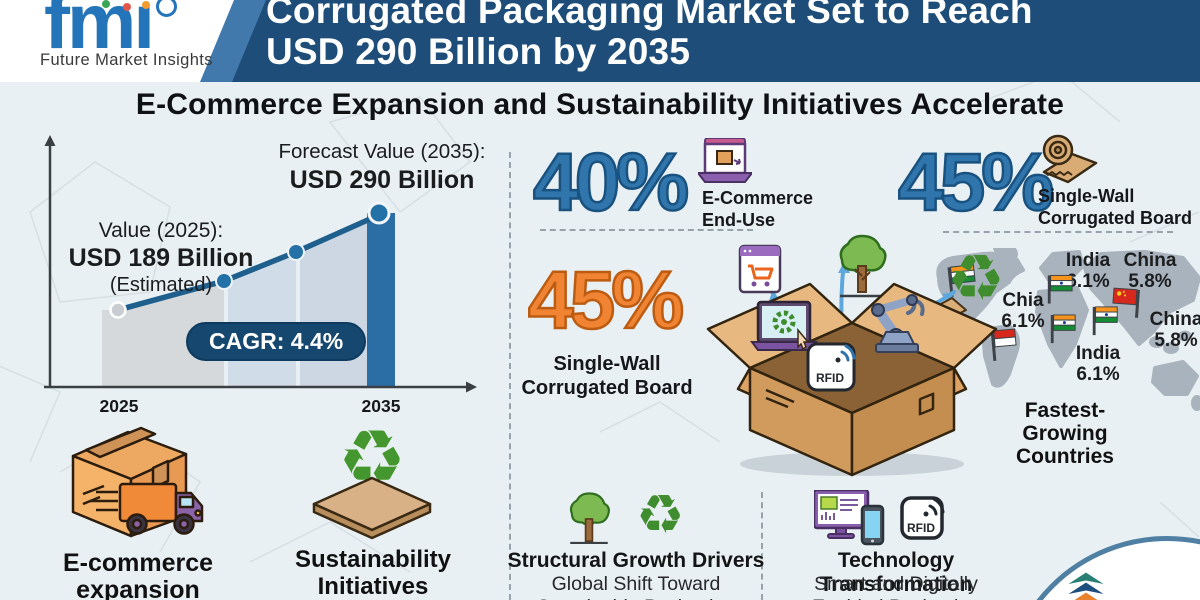  I want to click on data-point-mid2, so click(296, 252).